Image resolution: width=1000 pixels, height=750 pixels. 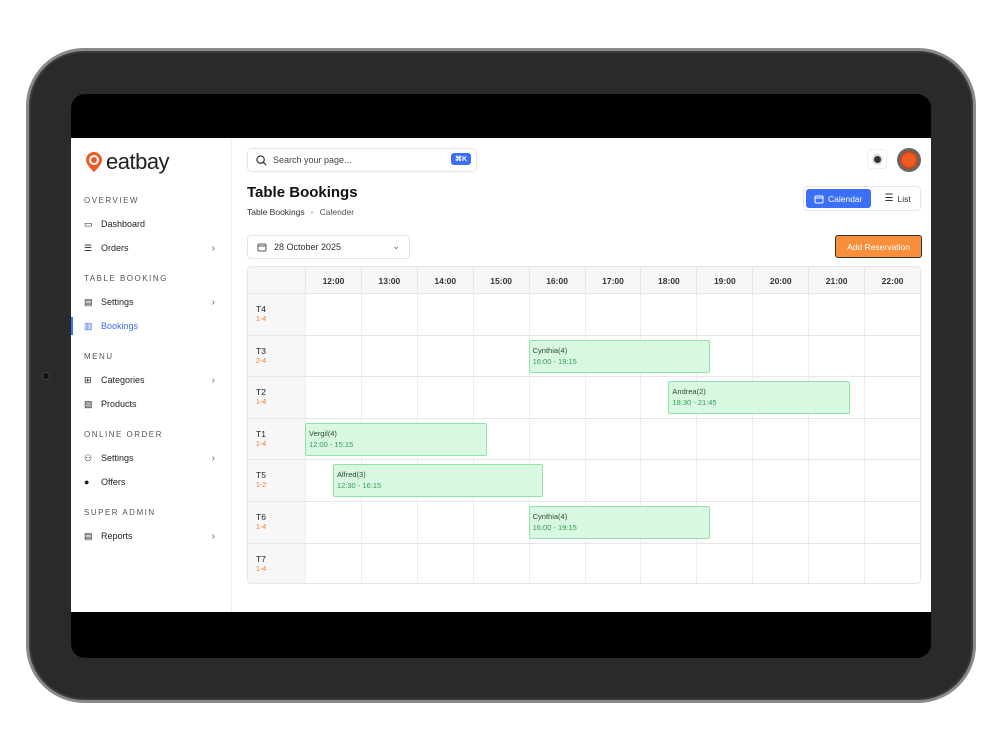 What do you see at coordinates (119, 404) in the screenshot?
I see `sidebar-item-label: Products` at bounding box center [119, 404].